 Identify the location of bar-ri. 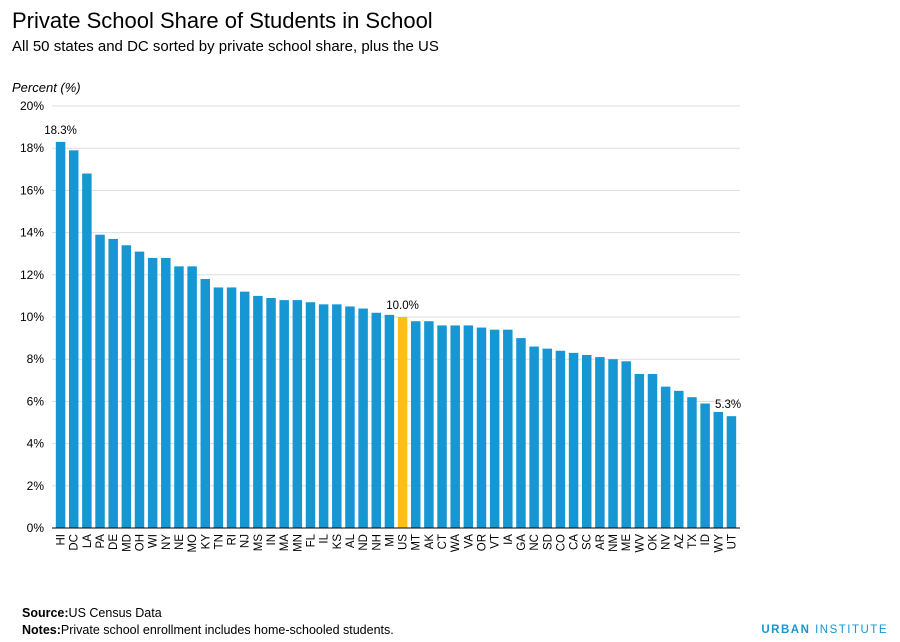
(231, 407).